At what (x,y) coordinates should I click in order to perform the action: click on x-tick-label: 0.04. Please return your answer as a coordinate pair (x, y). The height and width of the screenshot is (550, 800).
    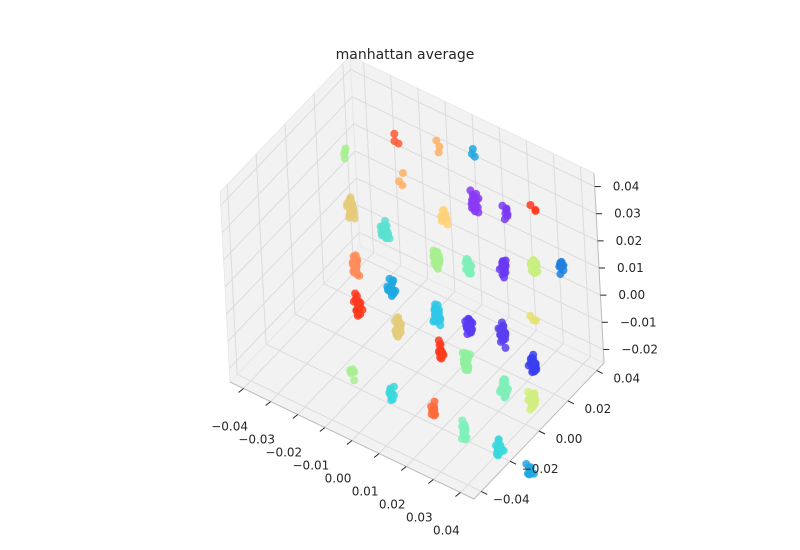
    Looking at the image, I should click on (446, 531).